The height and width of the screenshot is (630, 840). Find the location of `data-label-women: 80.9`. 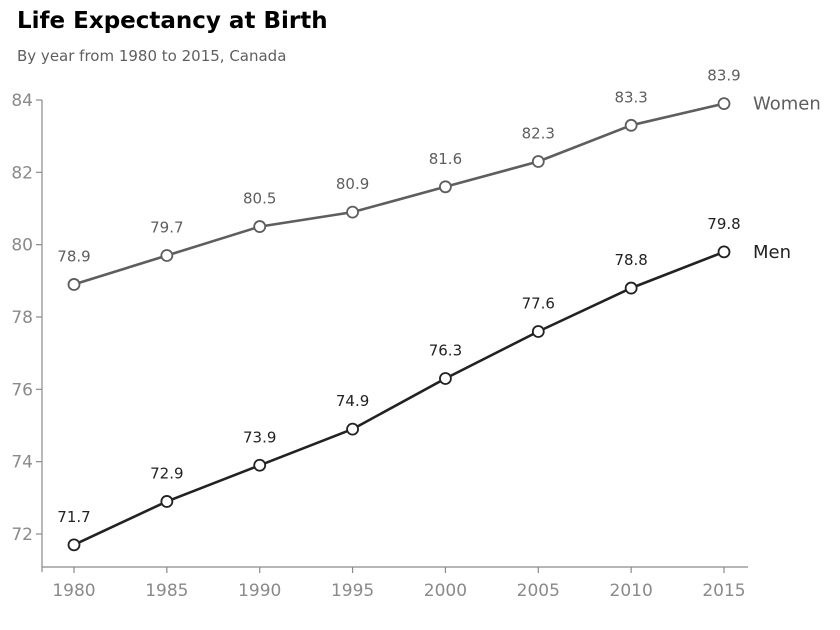

data-label-women: 80.9 is located at coordinates (352, 184).